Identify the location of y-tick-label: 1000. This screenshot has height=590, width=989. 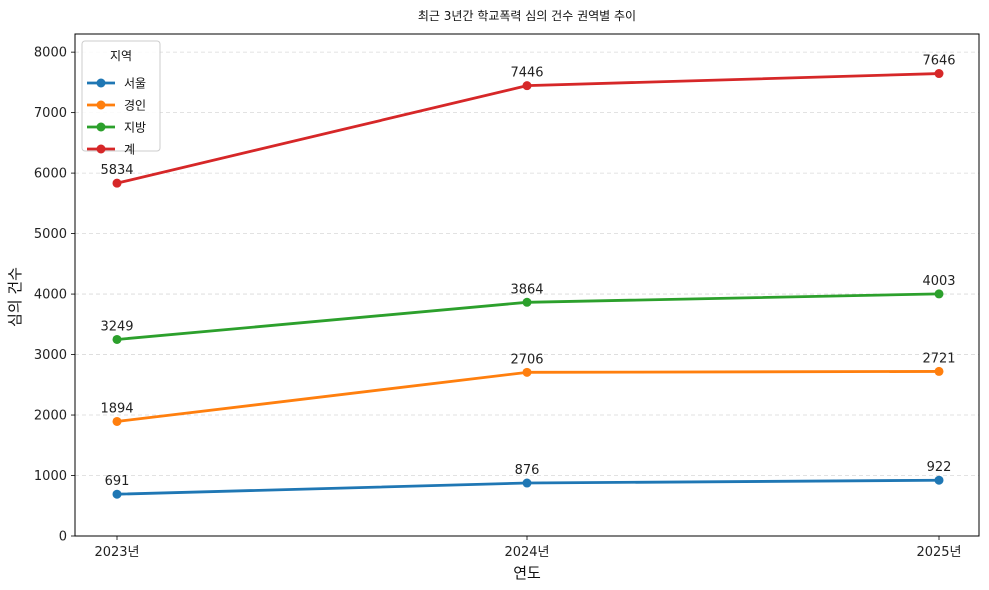
(50, 476).